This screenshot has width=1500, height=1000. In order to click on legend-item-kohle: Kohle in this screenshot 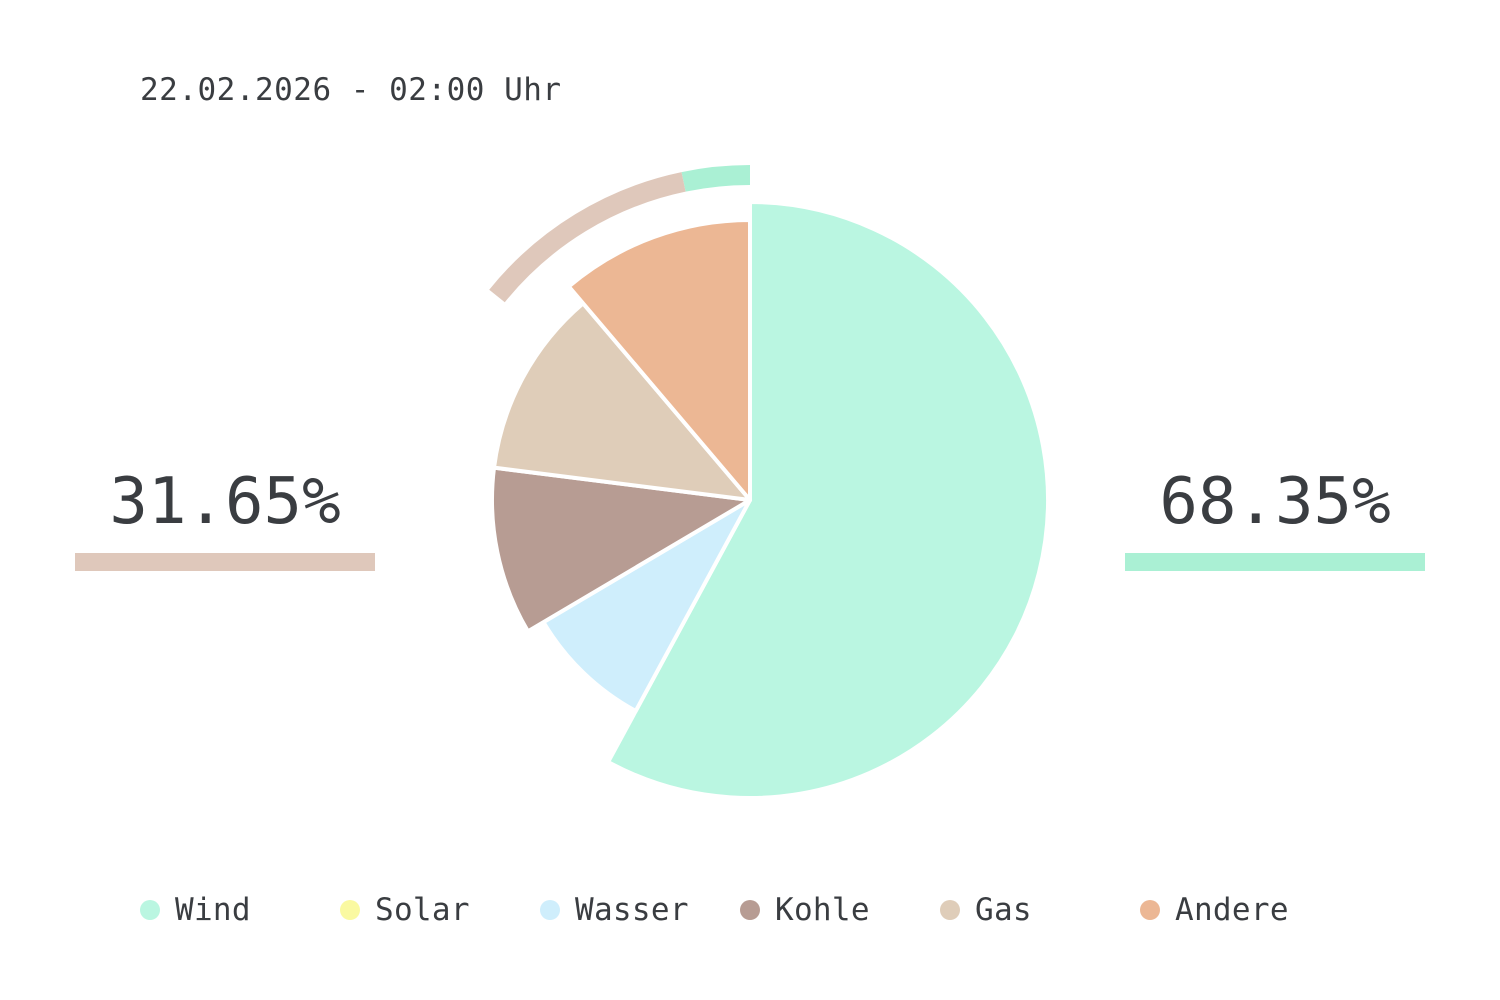, I will do `click(805, 910)`.